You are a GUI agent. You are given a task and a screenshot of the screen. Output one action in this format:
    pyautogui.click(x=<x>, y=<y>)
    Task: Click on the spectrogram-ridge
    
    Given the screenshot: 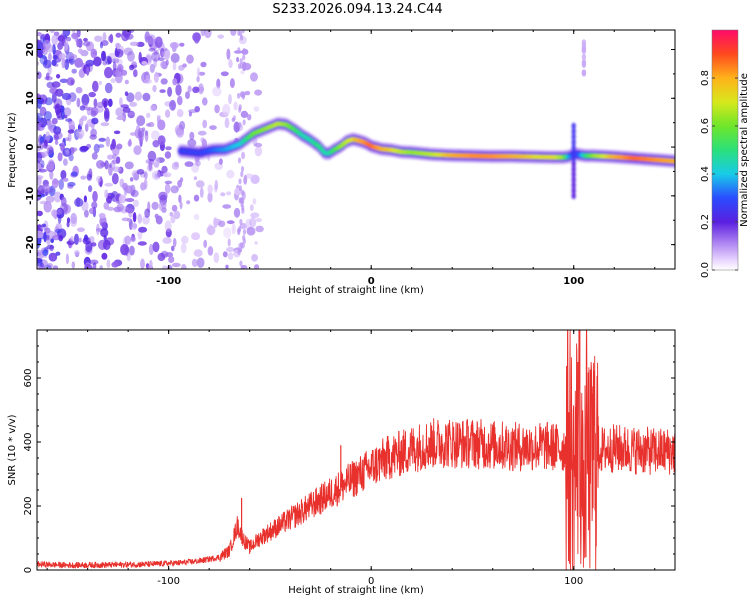 What is the action you would take?
    pyautogui.click(x=425, y=158)
    